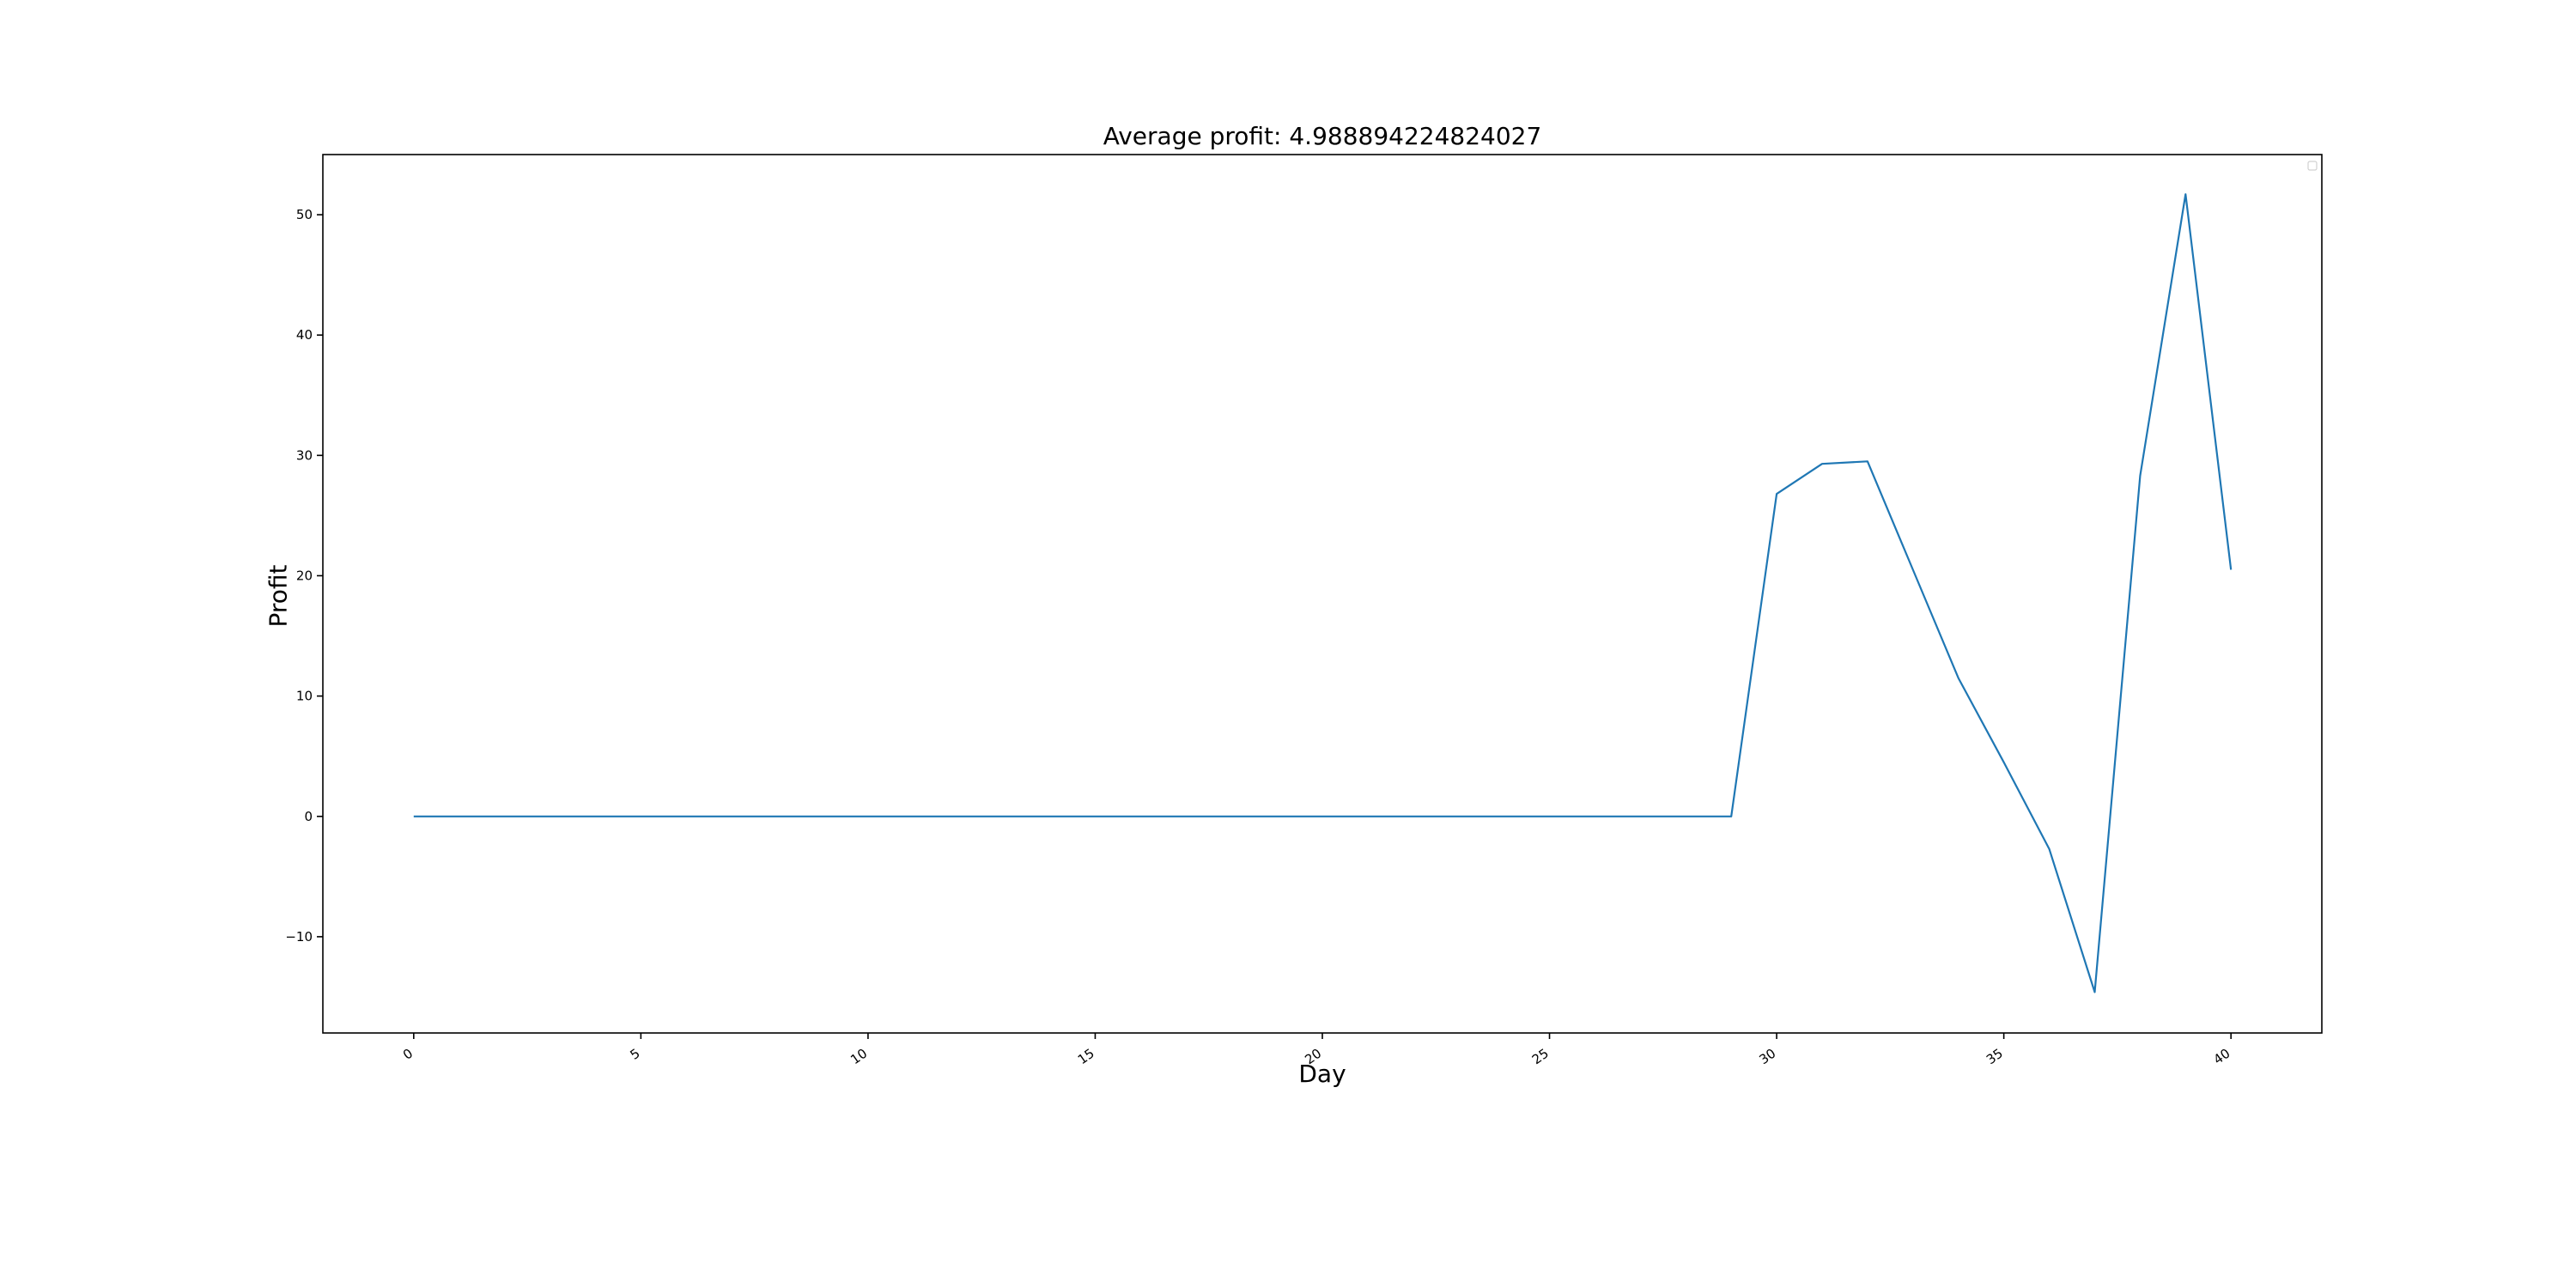 The height and width of the screenshot is (1288, 2576). What do you see at coordinates (1322, 1074) in the screenshot?
I see `x-axis-label: Day` at bounding box center [1322, 1074].